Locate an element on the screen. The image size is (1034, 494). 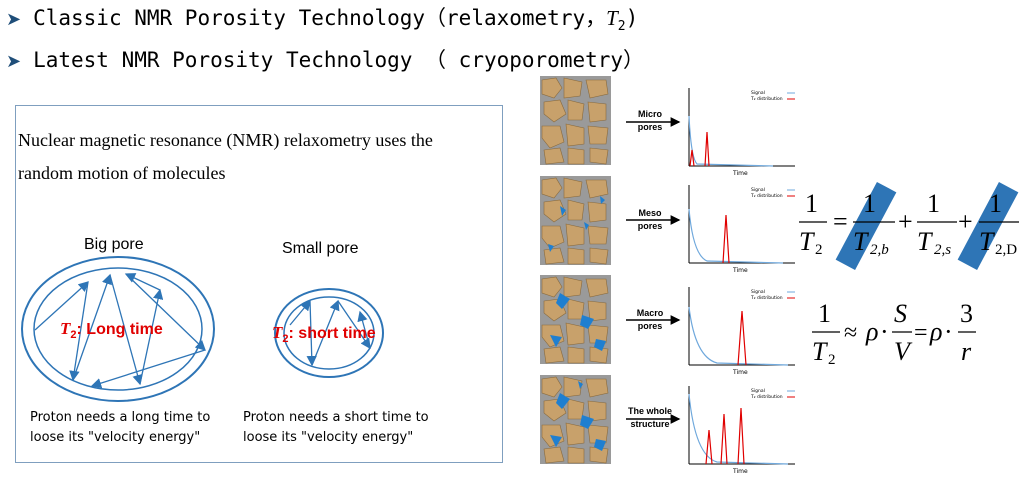
f2-T: T is located at coordinates (820, 351).